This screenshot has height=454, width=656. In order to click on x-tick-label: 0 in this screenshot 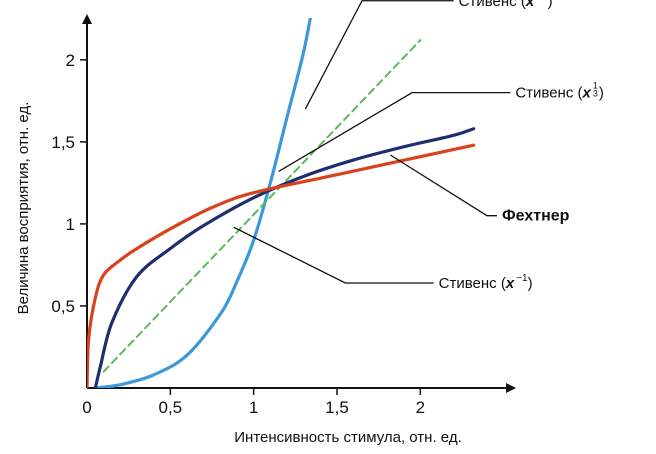, I will do `click(86, 407)`.